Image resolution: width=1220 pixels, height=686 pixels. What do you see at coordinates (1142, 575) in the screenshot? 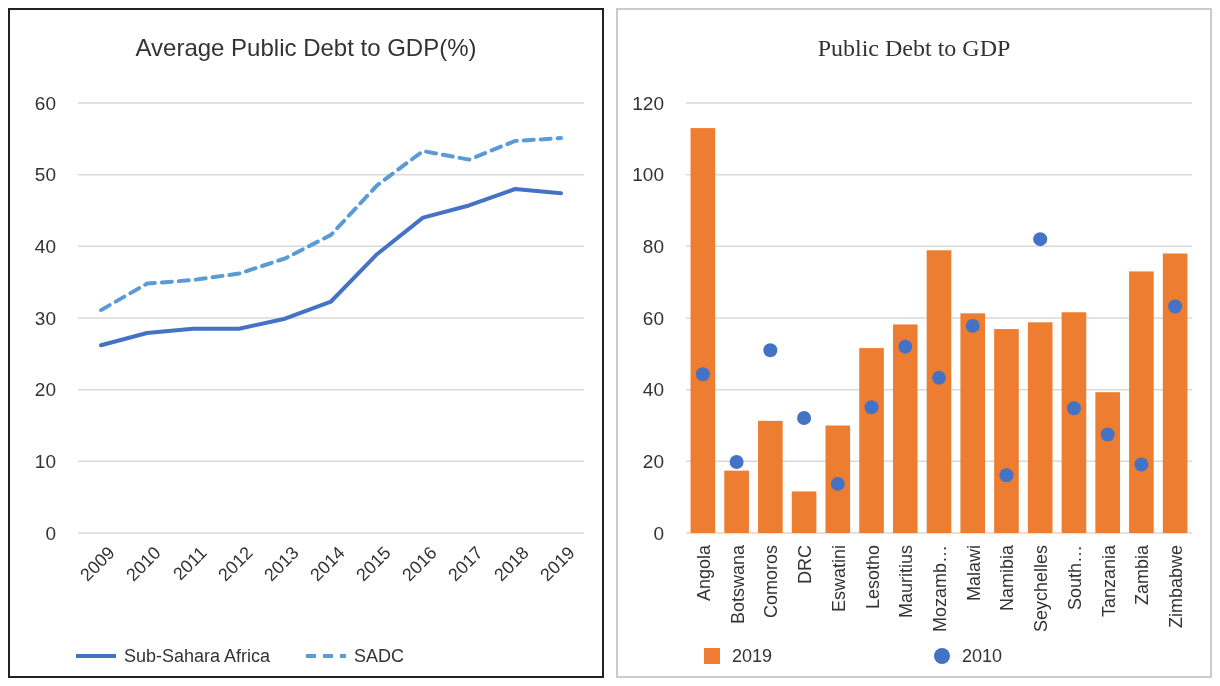
I see `x-tick-label: Zambia` at bounding box center [1142, 575].